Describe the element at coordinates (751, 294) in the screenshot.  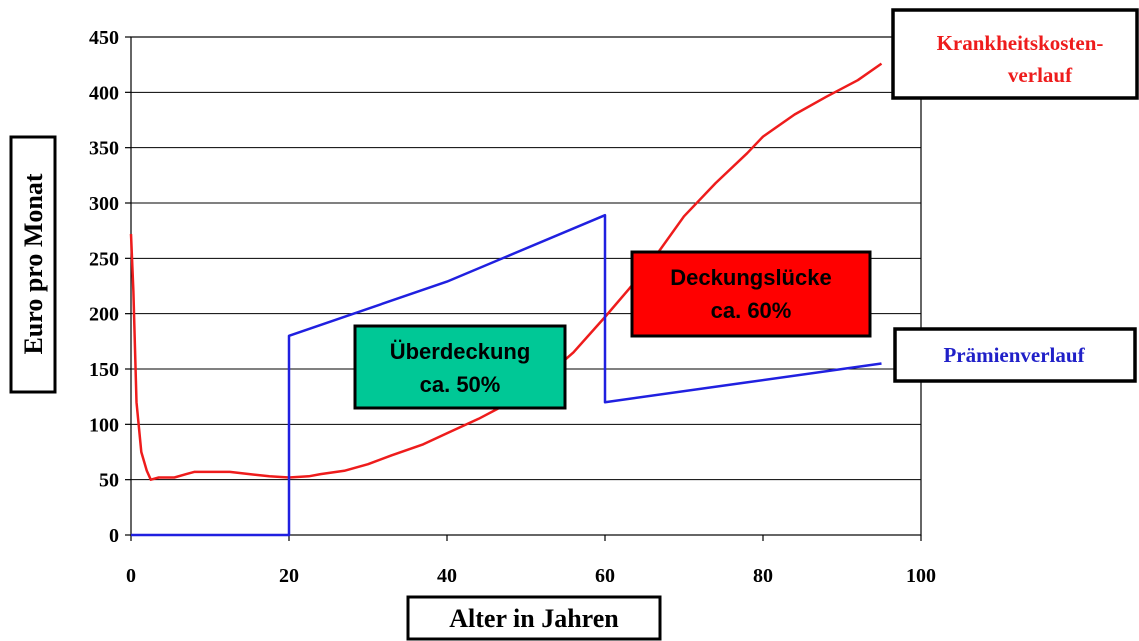
I see `deckungsluecke-callout: Deckungslücke ca. 60%` at that location.